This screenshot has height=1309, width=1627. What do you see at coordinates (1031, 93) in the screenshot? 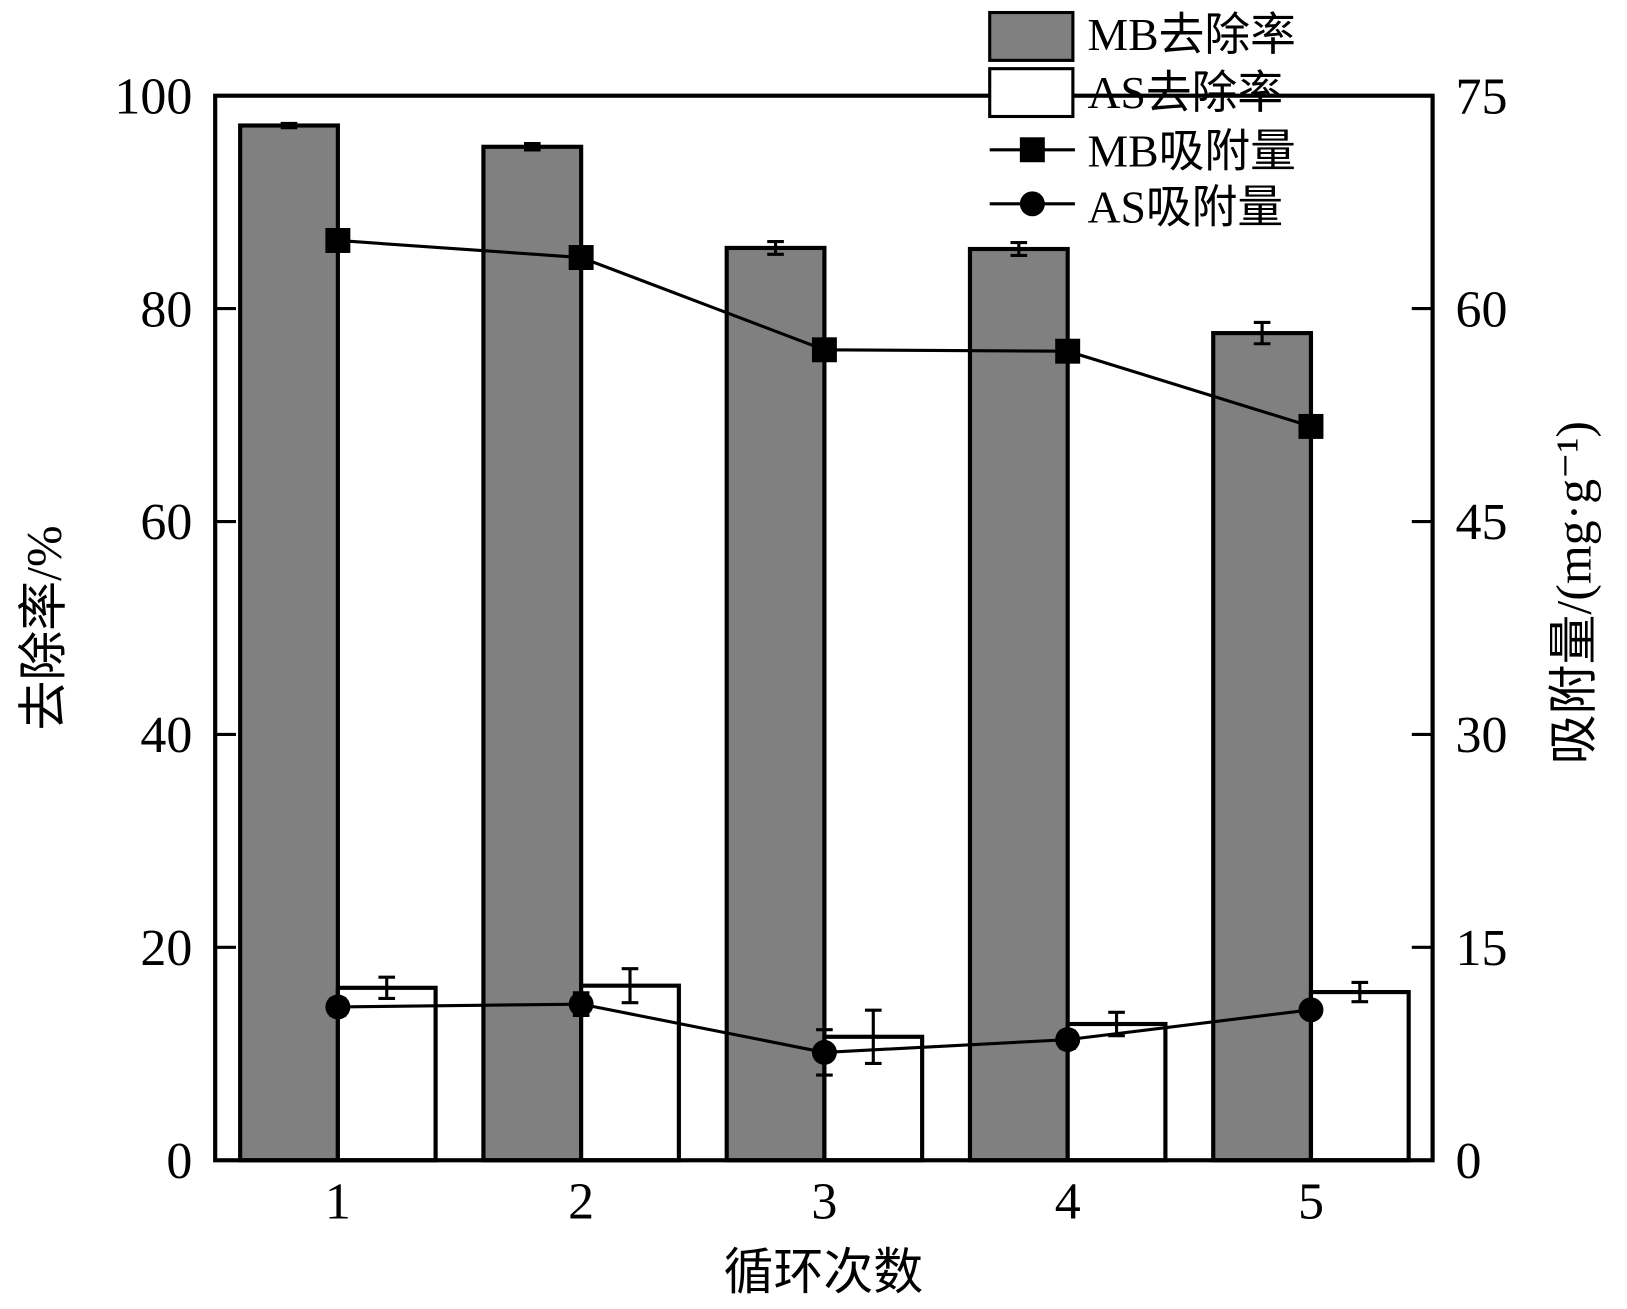
I see `legend-swatch-as-removal` at bounding box center [1031, 93].